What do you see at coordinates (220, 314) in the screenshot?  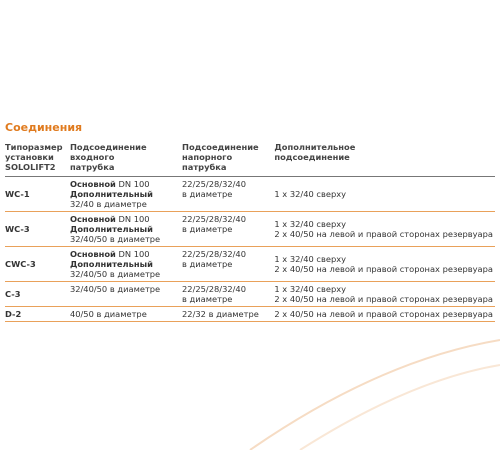 I see `outlet-line: 22/32 в диаметре` at bounding box center [220, 314].